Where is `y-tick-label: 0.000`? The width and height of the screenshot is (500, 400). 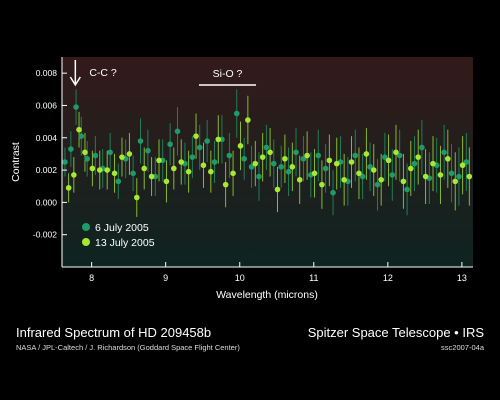
y-tick-label: 0.000 is located at coordinates (47, 202).